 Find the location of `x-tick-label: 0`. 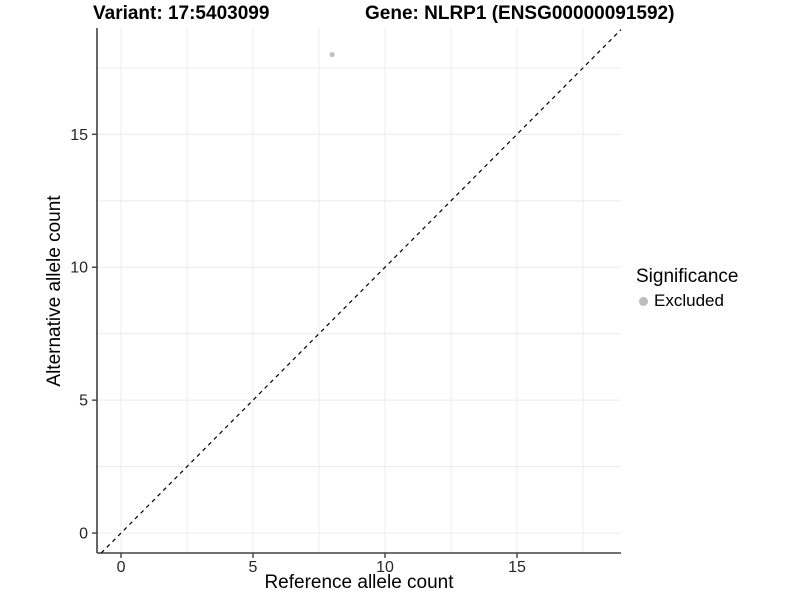

x-tick-label: 0 is located at coordinates (121, 567).